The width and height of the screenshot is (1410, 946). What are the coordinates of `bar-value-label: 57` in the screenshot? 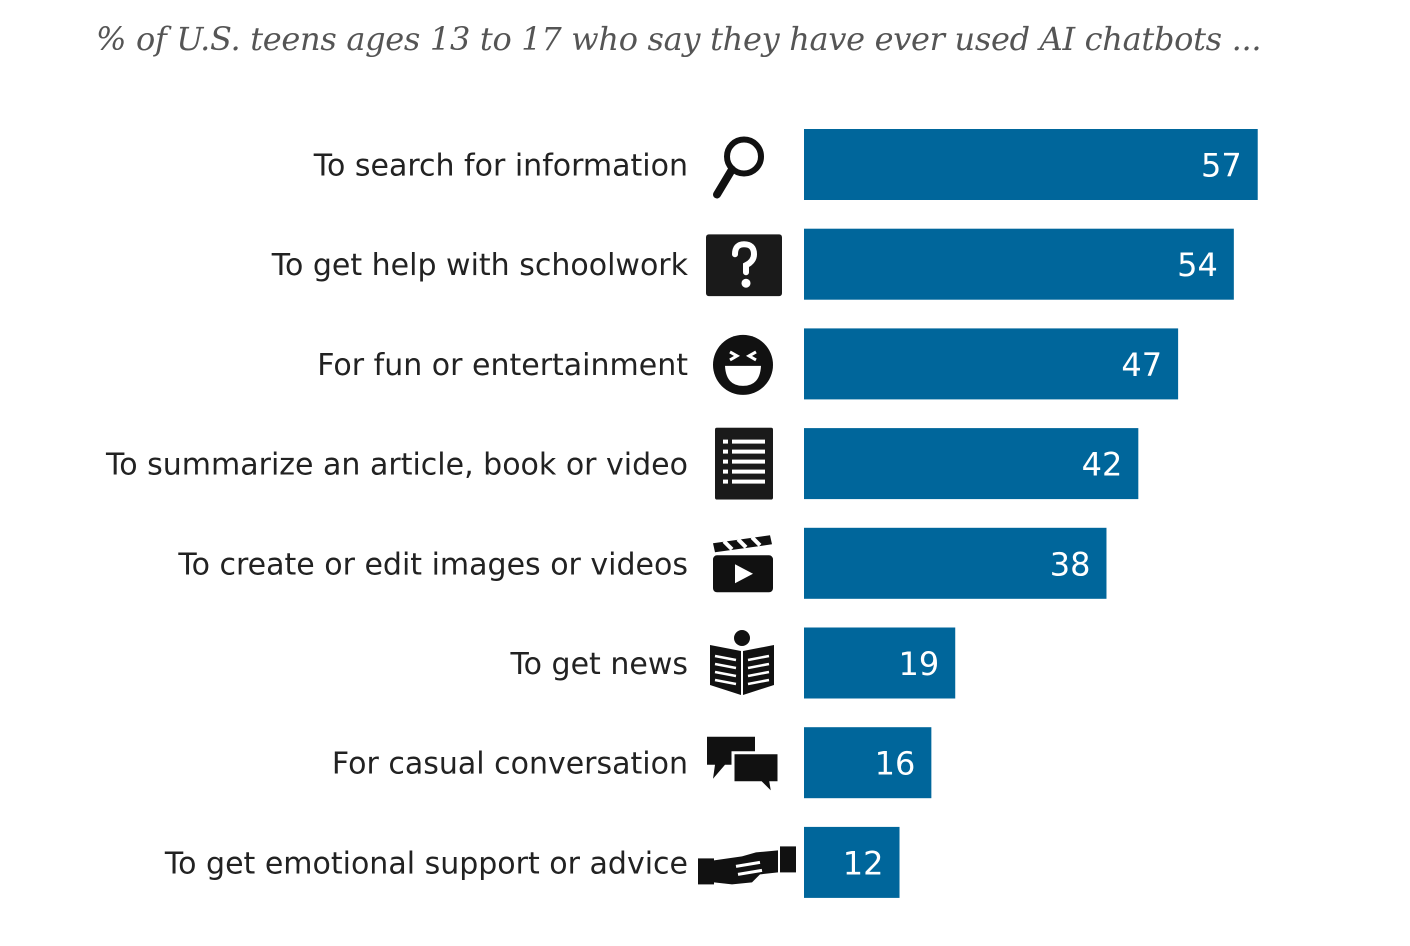 It's located at (1221, 166).